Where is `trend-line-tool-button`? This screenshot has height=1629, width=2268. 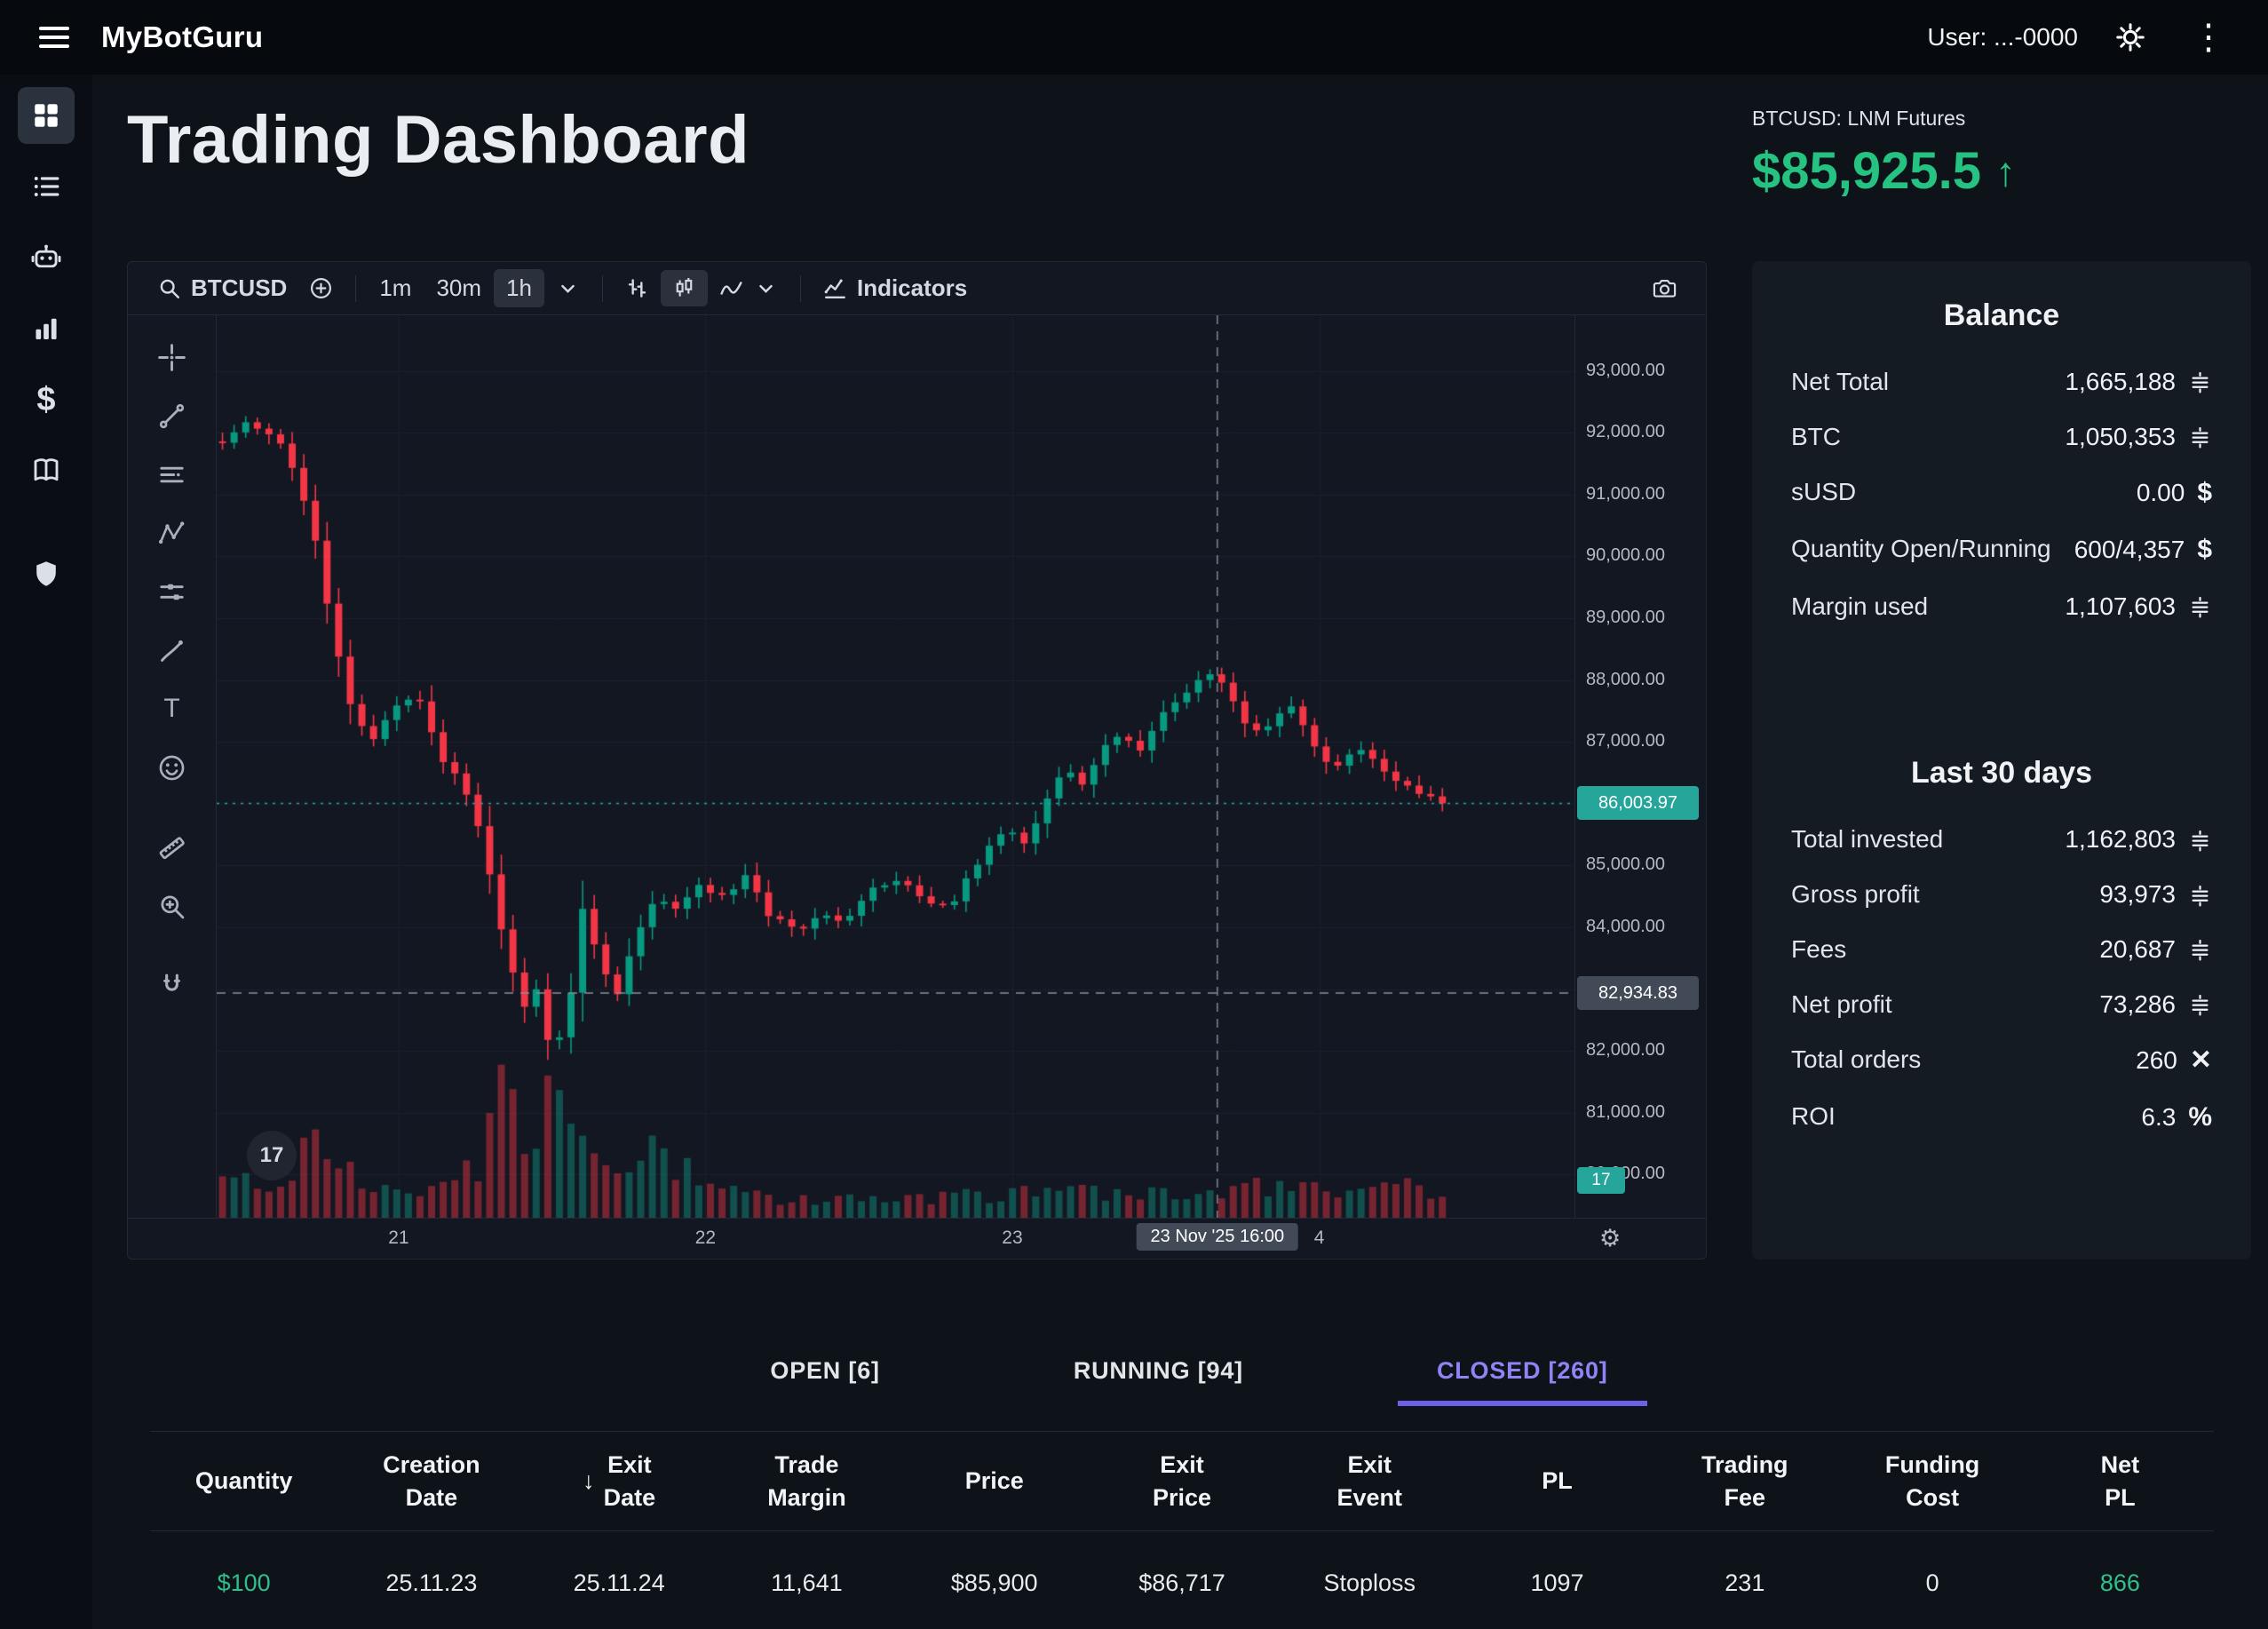 trend-line-tool-button is located at coordinates (172, 415).